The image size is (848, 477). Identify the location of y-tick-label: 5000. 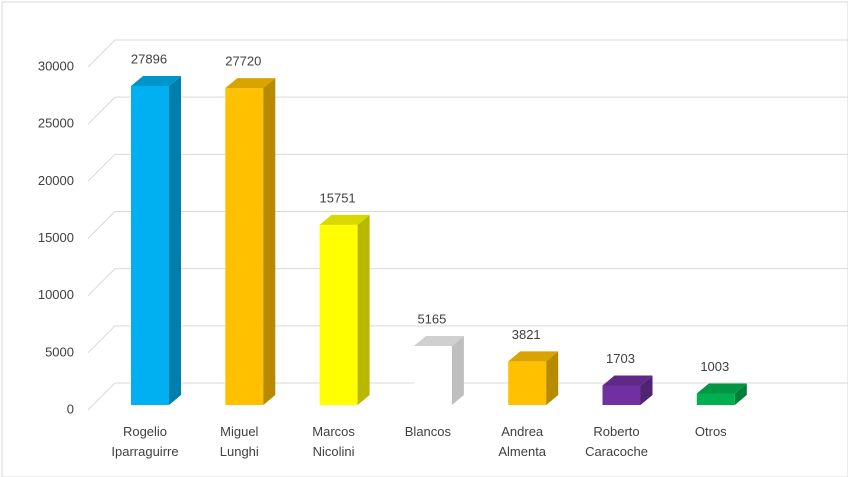
(59, 351).